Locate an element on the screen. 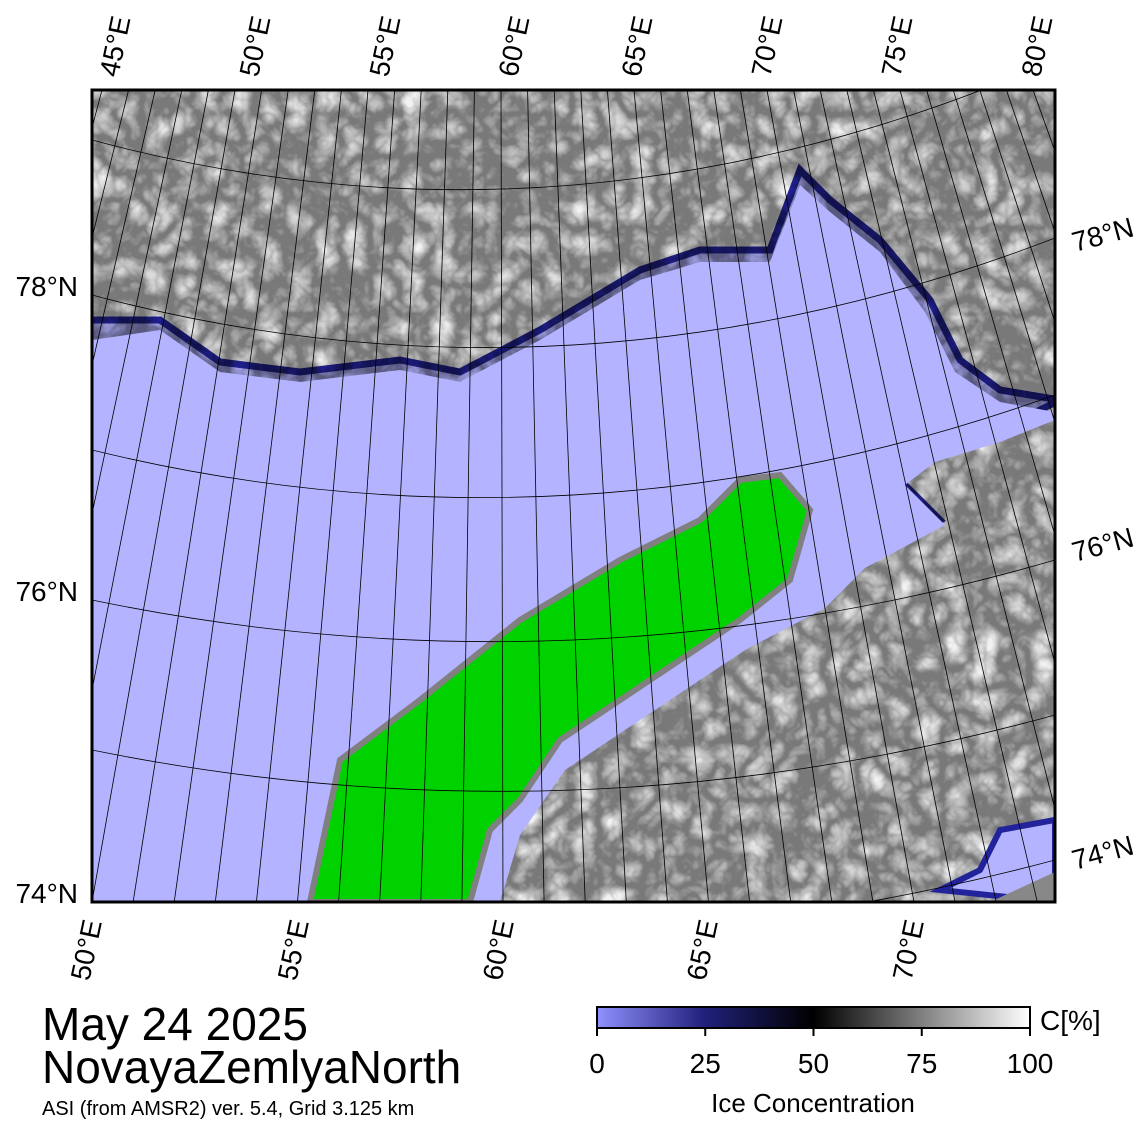 The image size is (1147, 1128). top-label: 50°E is located at coordinates (255, 46).